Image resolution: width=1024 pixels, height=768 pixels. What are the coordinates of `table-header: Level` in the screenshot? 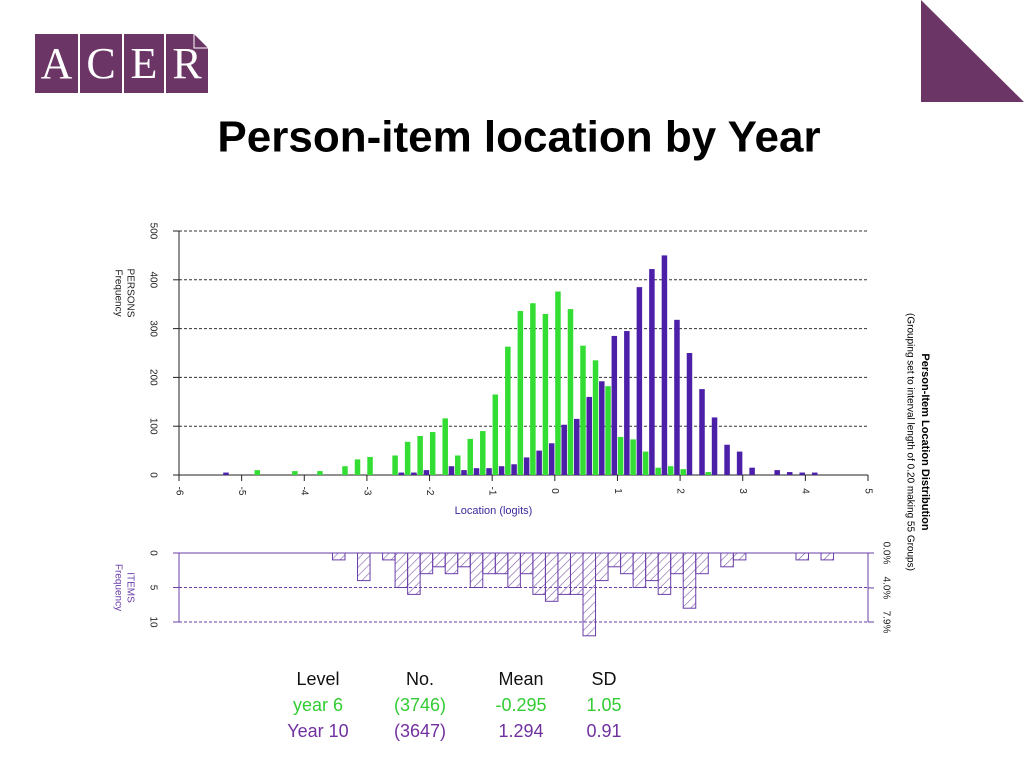 It's located at (317, 679).